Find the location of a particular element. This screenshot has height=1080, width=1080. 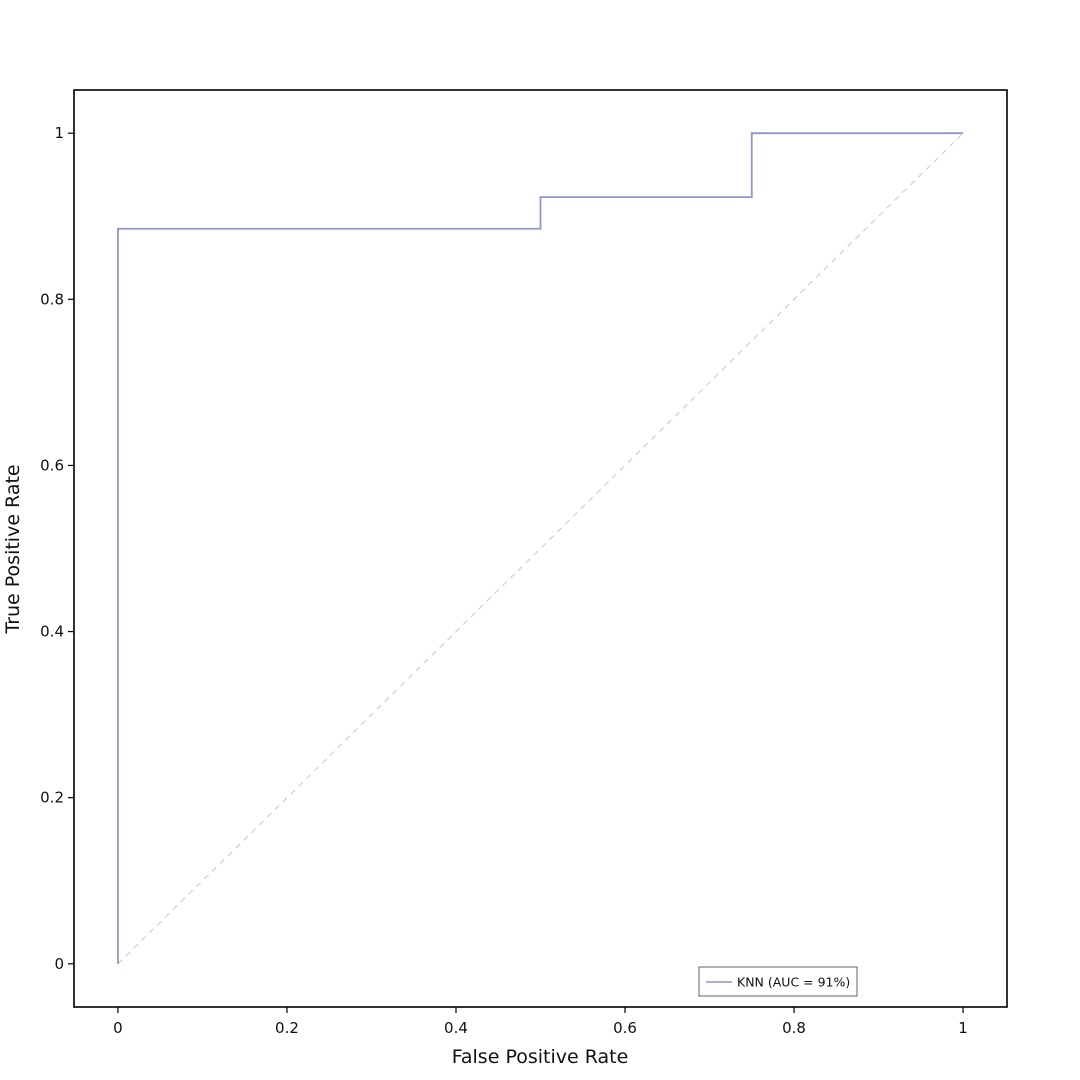

x-axis-label: False Positive Rate is located at coordinates (540, 1057).